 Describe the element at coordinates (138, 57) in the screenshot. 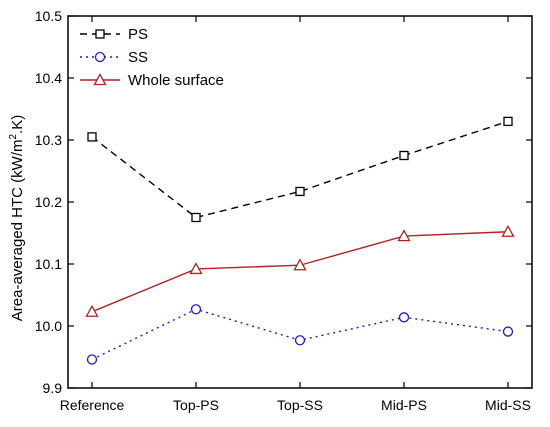

I see `legend-label: SS` at that location.